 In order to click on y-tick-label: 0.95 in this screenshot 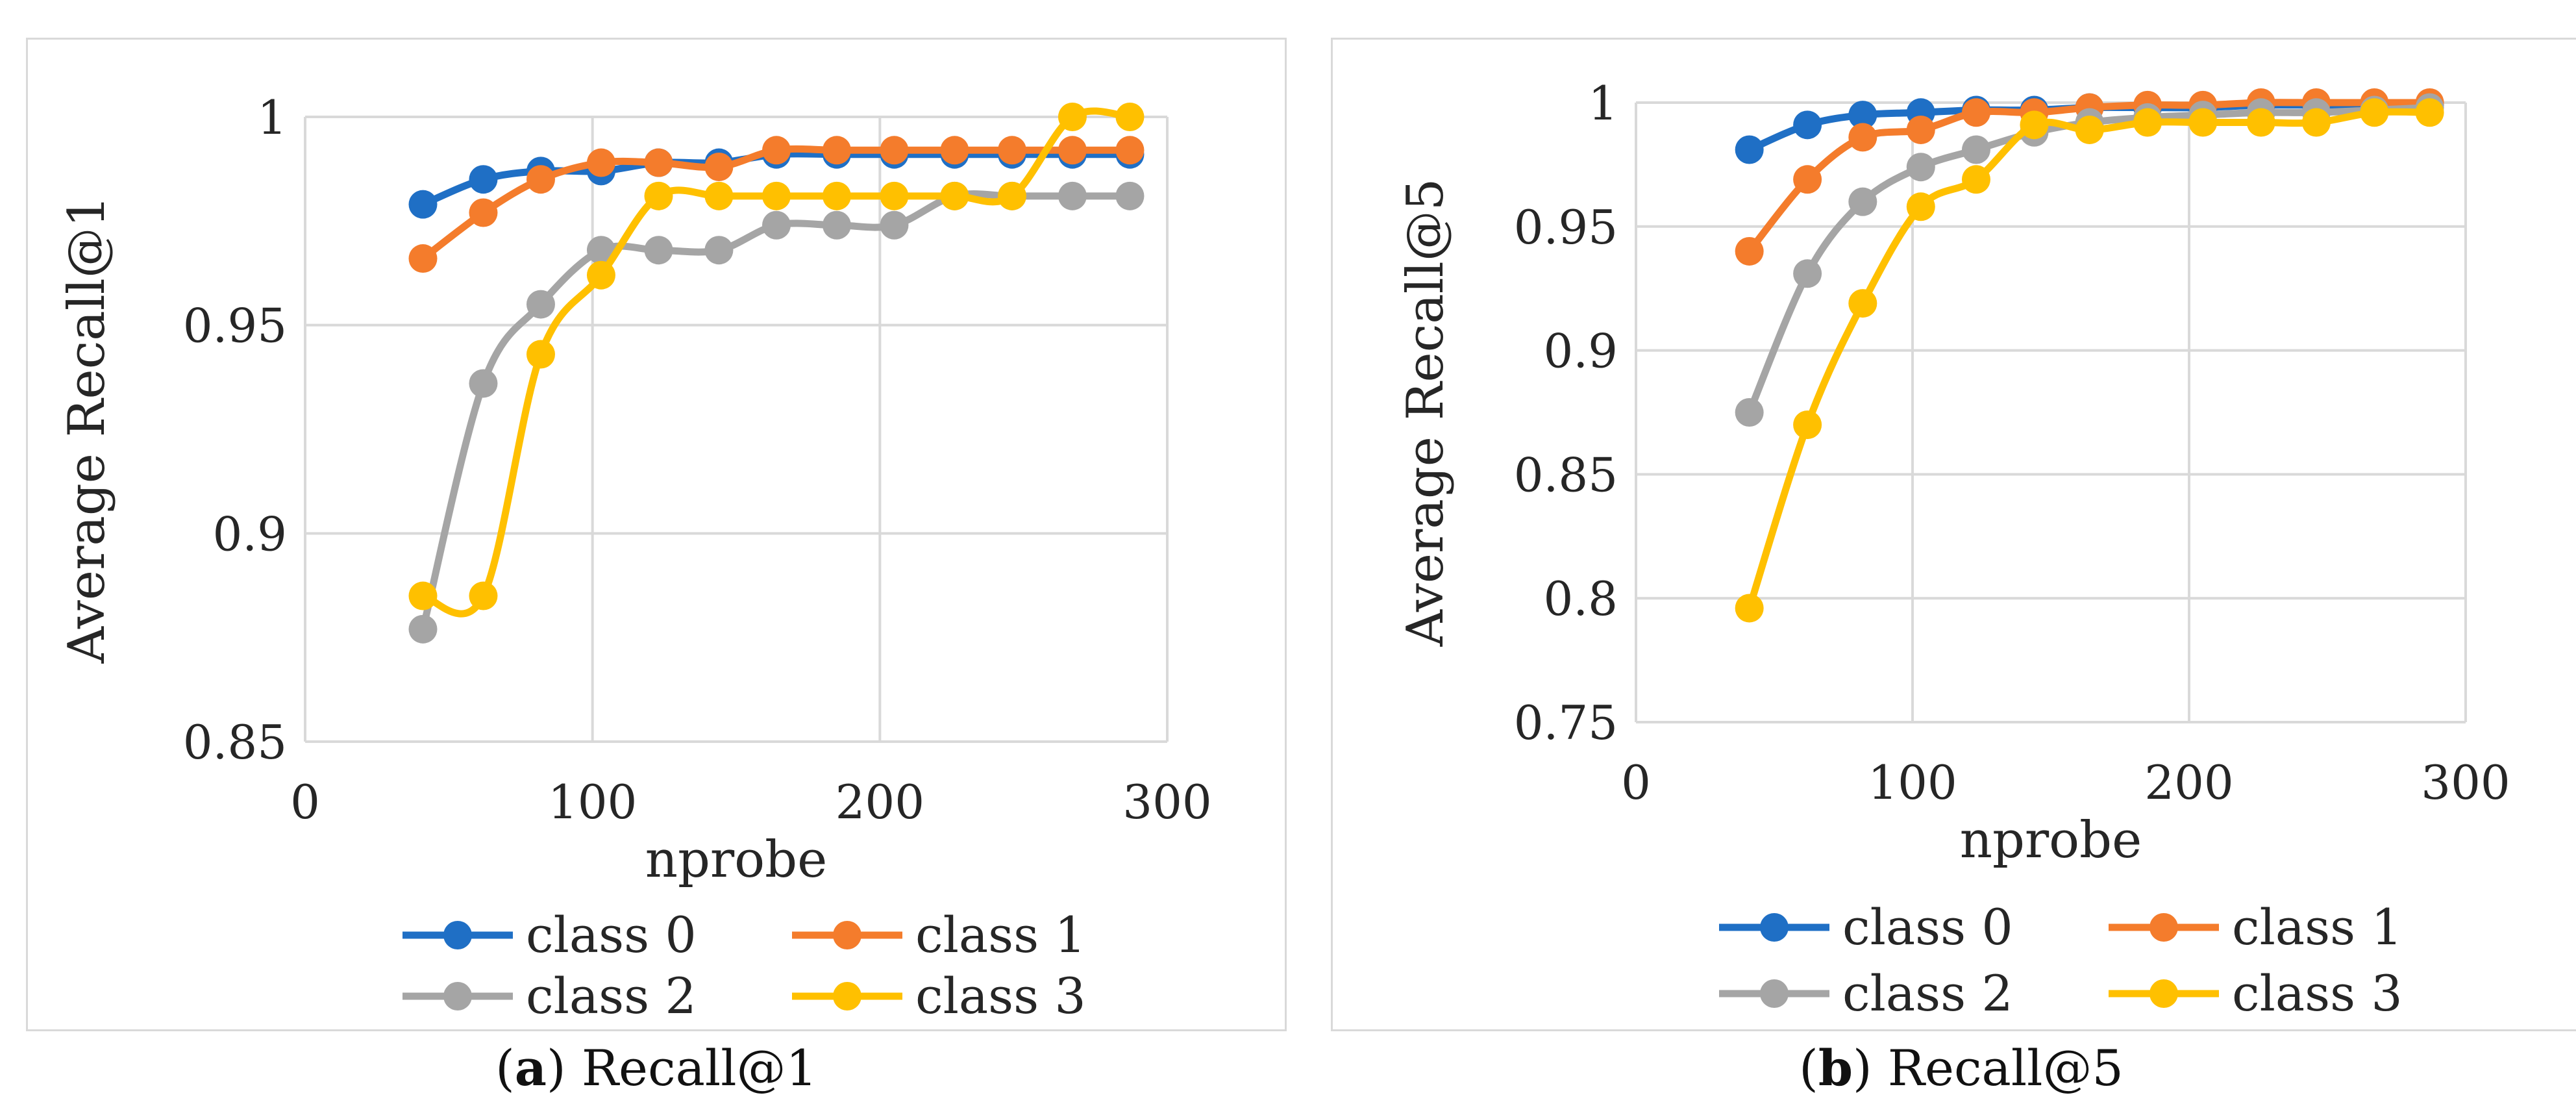, I will do `click(235, 326)`.